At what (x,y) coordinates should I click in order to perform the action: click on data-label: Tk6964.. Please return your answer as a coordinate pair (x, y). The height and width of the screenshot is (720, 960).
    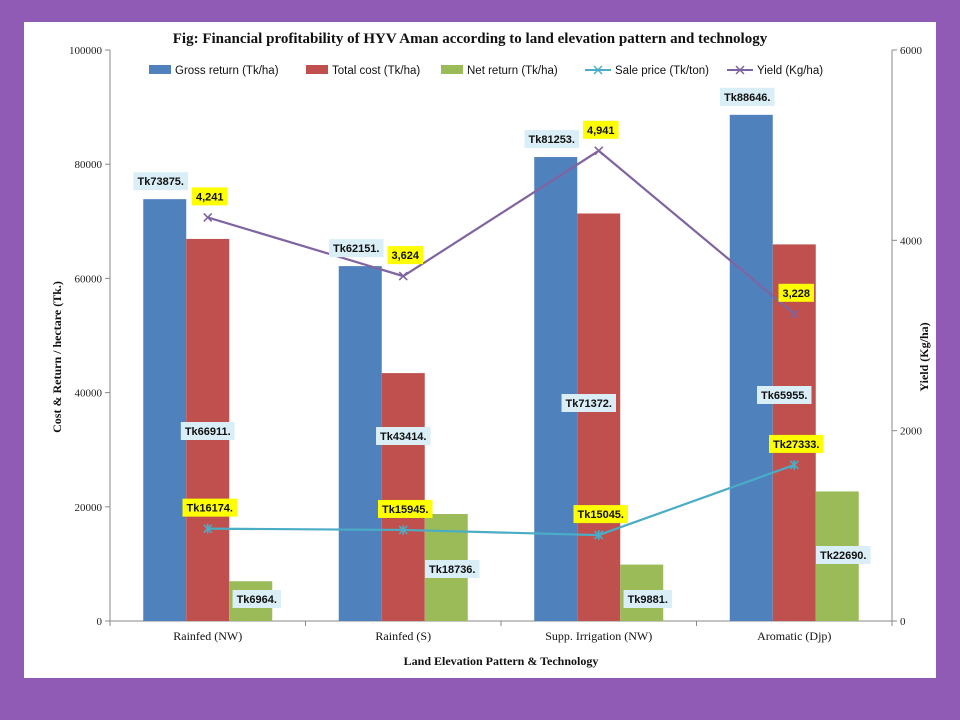
    Looking at the image, I should click on (256, 599).